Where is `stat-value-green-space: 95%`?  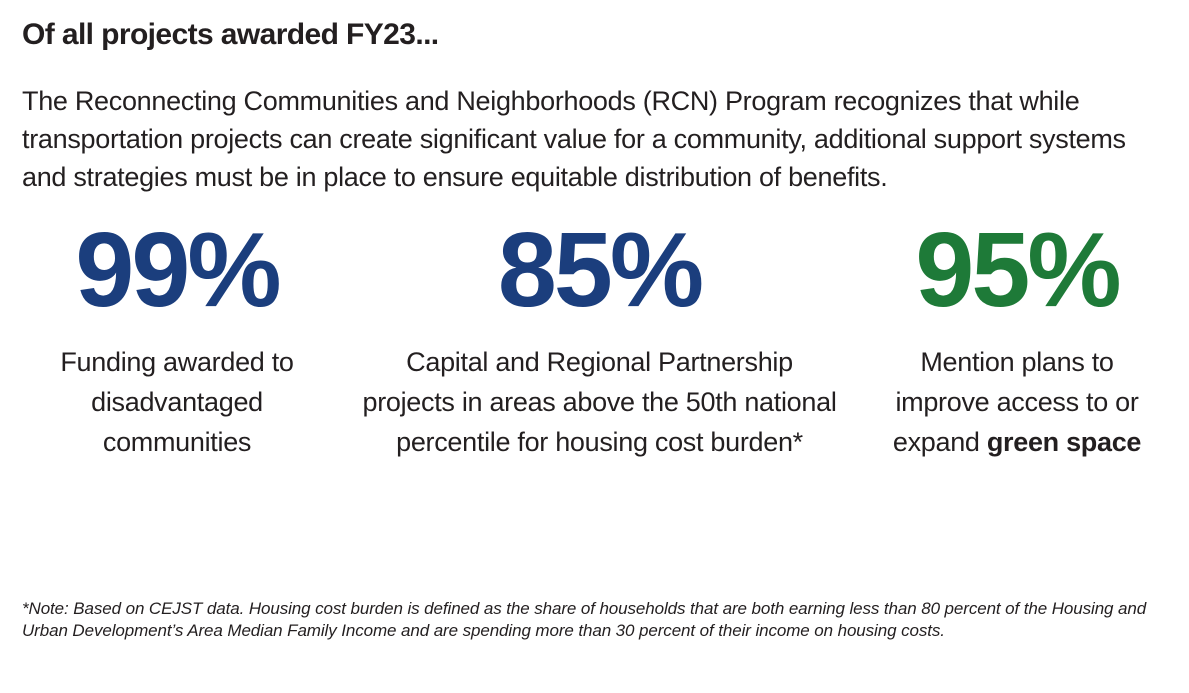 stat-value-green-space: 95% is located at coordinates (1018, 270).